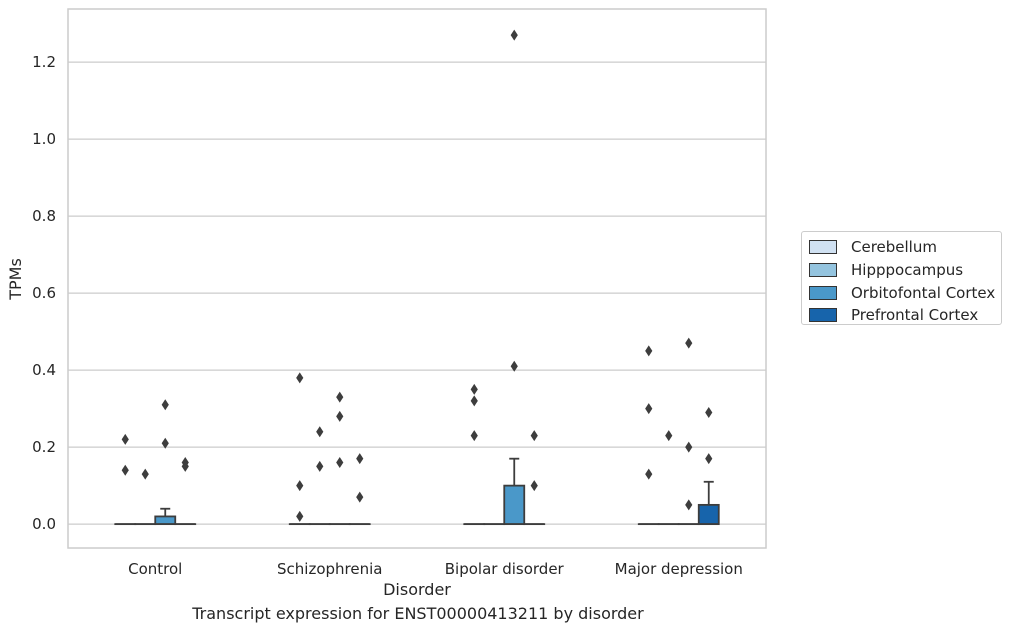  What do you see at coordinates (915, 315) in the screenshot?
I see `legend-label: Prefrontal Cortex` at bounding box center [915, 315].